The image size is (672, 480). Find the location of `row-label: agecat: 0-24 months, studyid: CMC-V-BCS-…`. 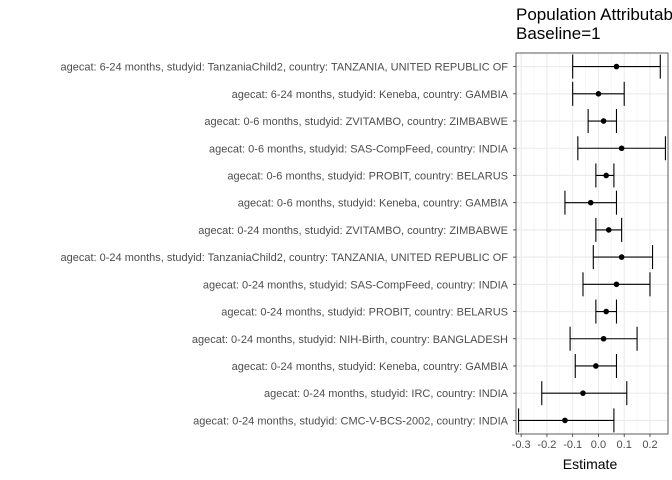

row-label: agecat: 0-24 months, studyid: CMC-V-BCS-… is located at coordinates (351, 421).